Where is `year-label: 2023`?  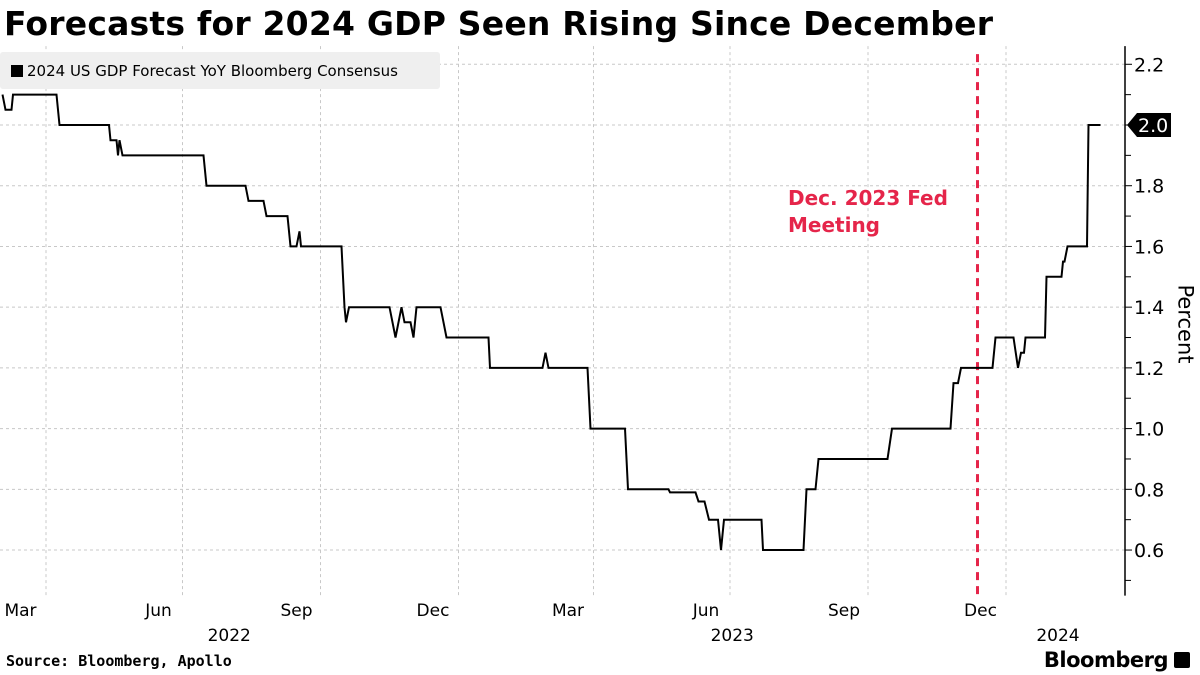
year-label: 2023 is located at coordinates (732, 636).